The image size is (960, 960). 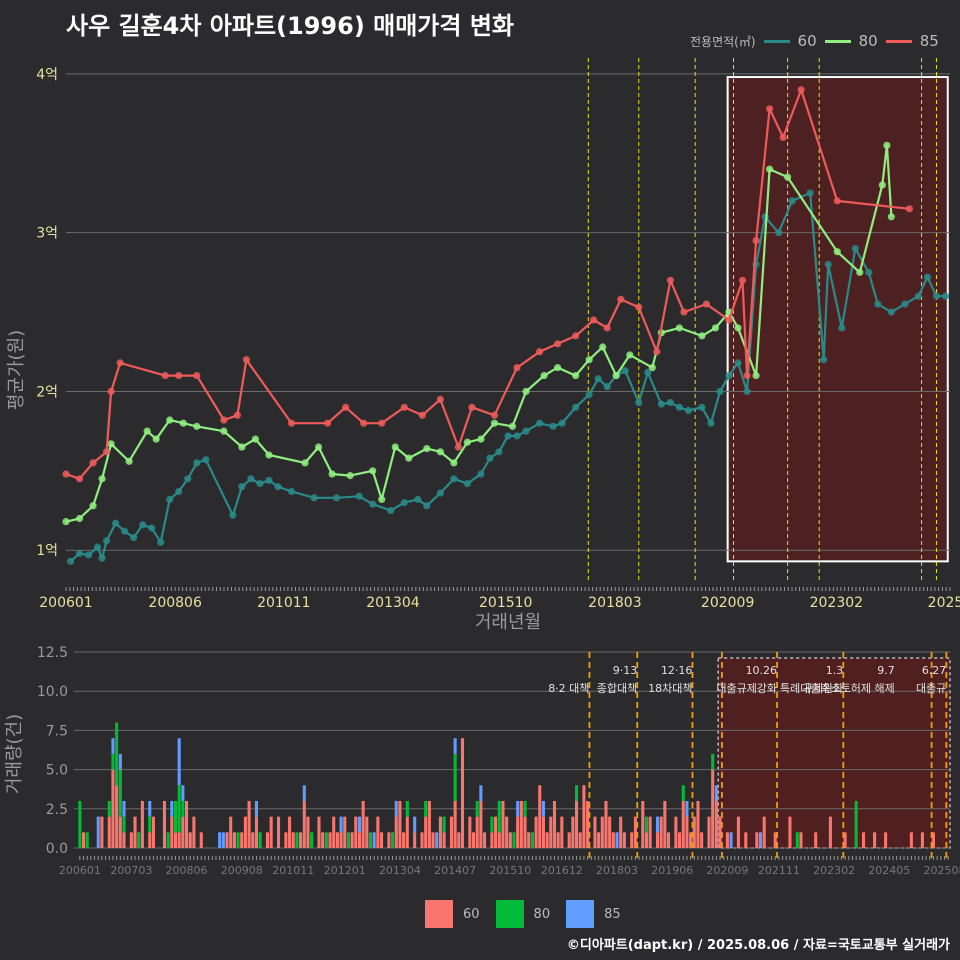 I want to click on x-tick-label: 200601, so click(x=65, y=603).